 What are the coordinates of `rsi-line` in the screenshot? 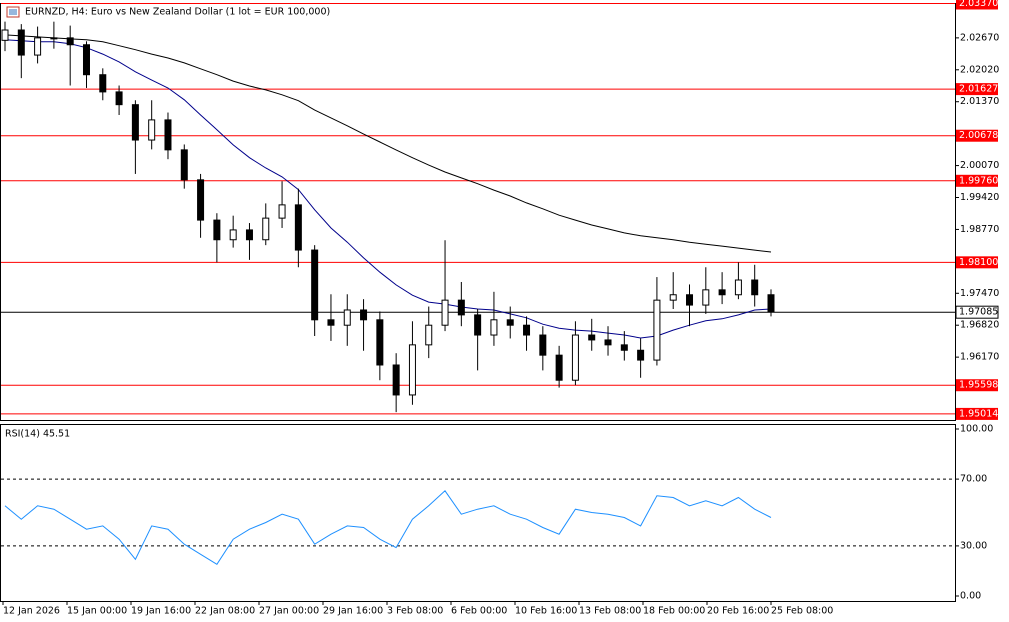 It's located at (388, 527).